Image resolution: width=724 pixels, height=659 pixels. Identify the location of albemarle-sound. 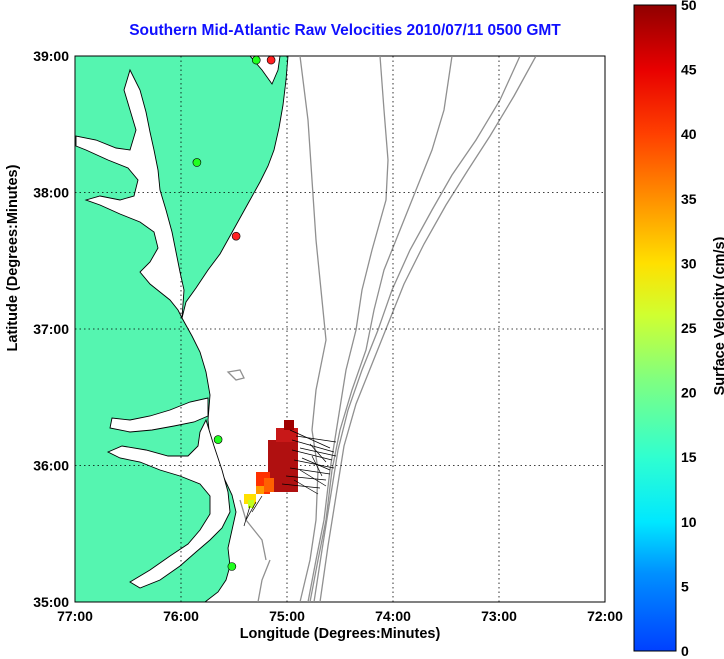
(159, 415).